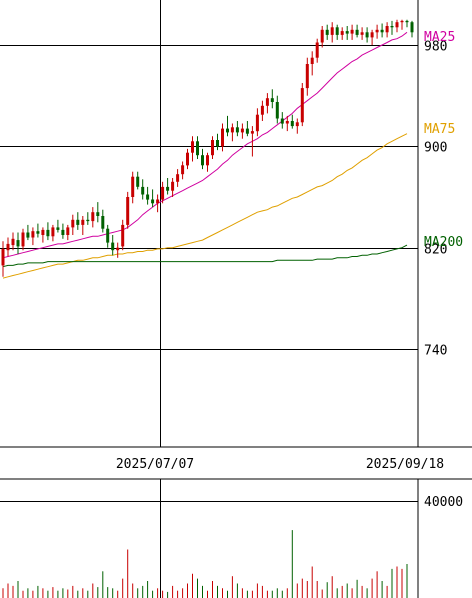  I want to click on price-tick-label: 980, so click(435, 47).